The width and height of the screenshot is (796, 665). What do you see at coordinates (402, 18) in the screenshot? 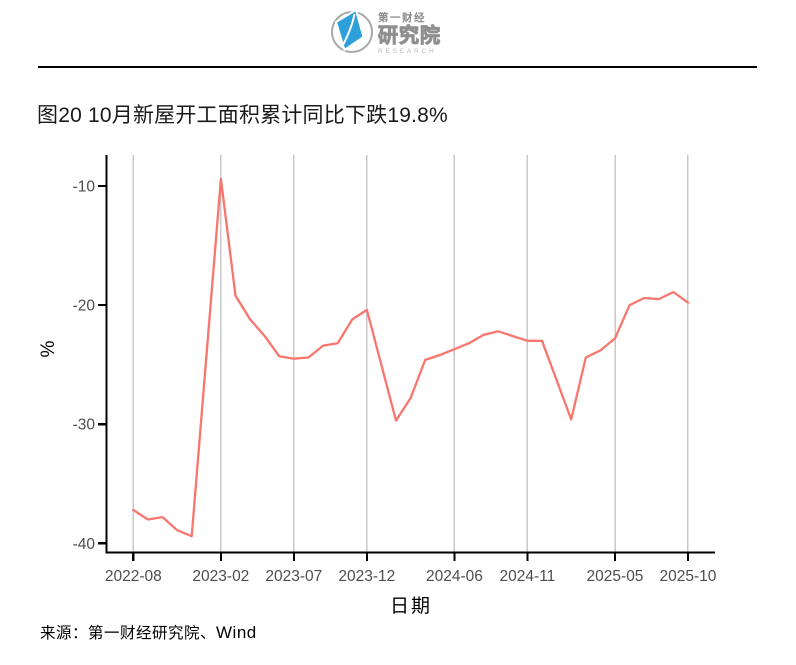
I see `logo-brand-text: 第一财经` at bounding box center [402, 18].